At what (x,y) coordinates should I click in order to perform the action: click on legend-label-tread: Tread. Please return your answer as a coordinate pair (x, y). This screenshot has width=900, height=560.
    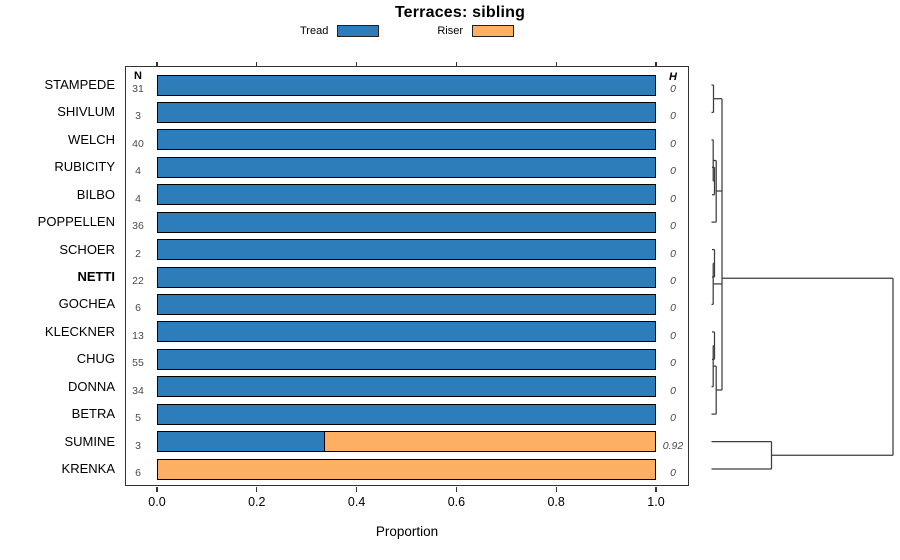
    Looking at the image, I should click on (314, 31).